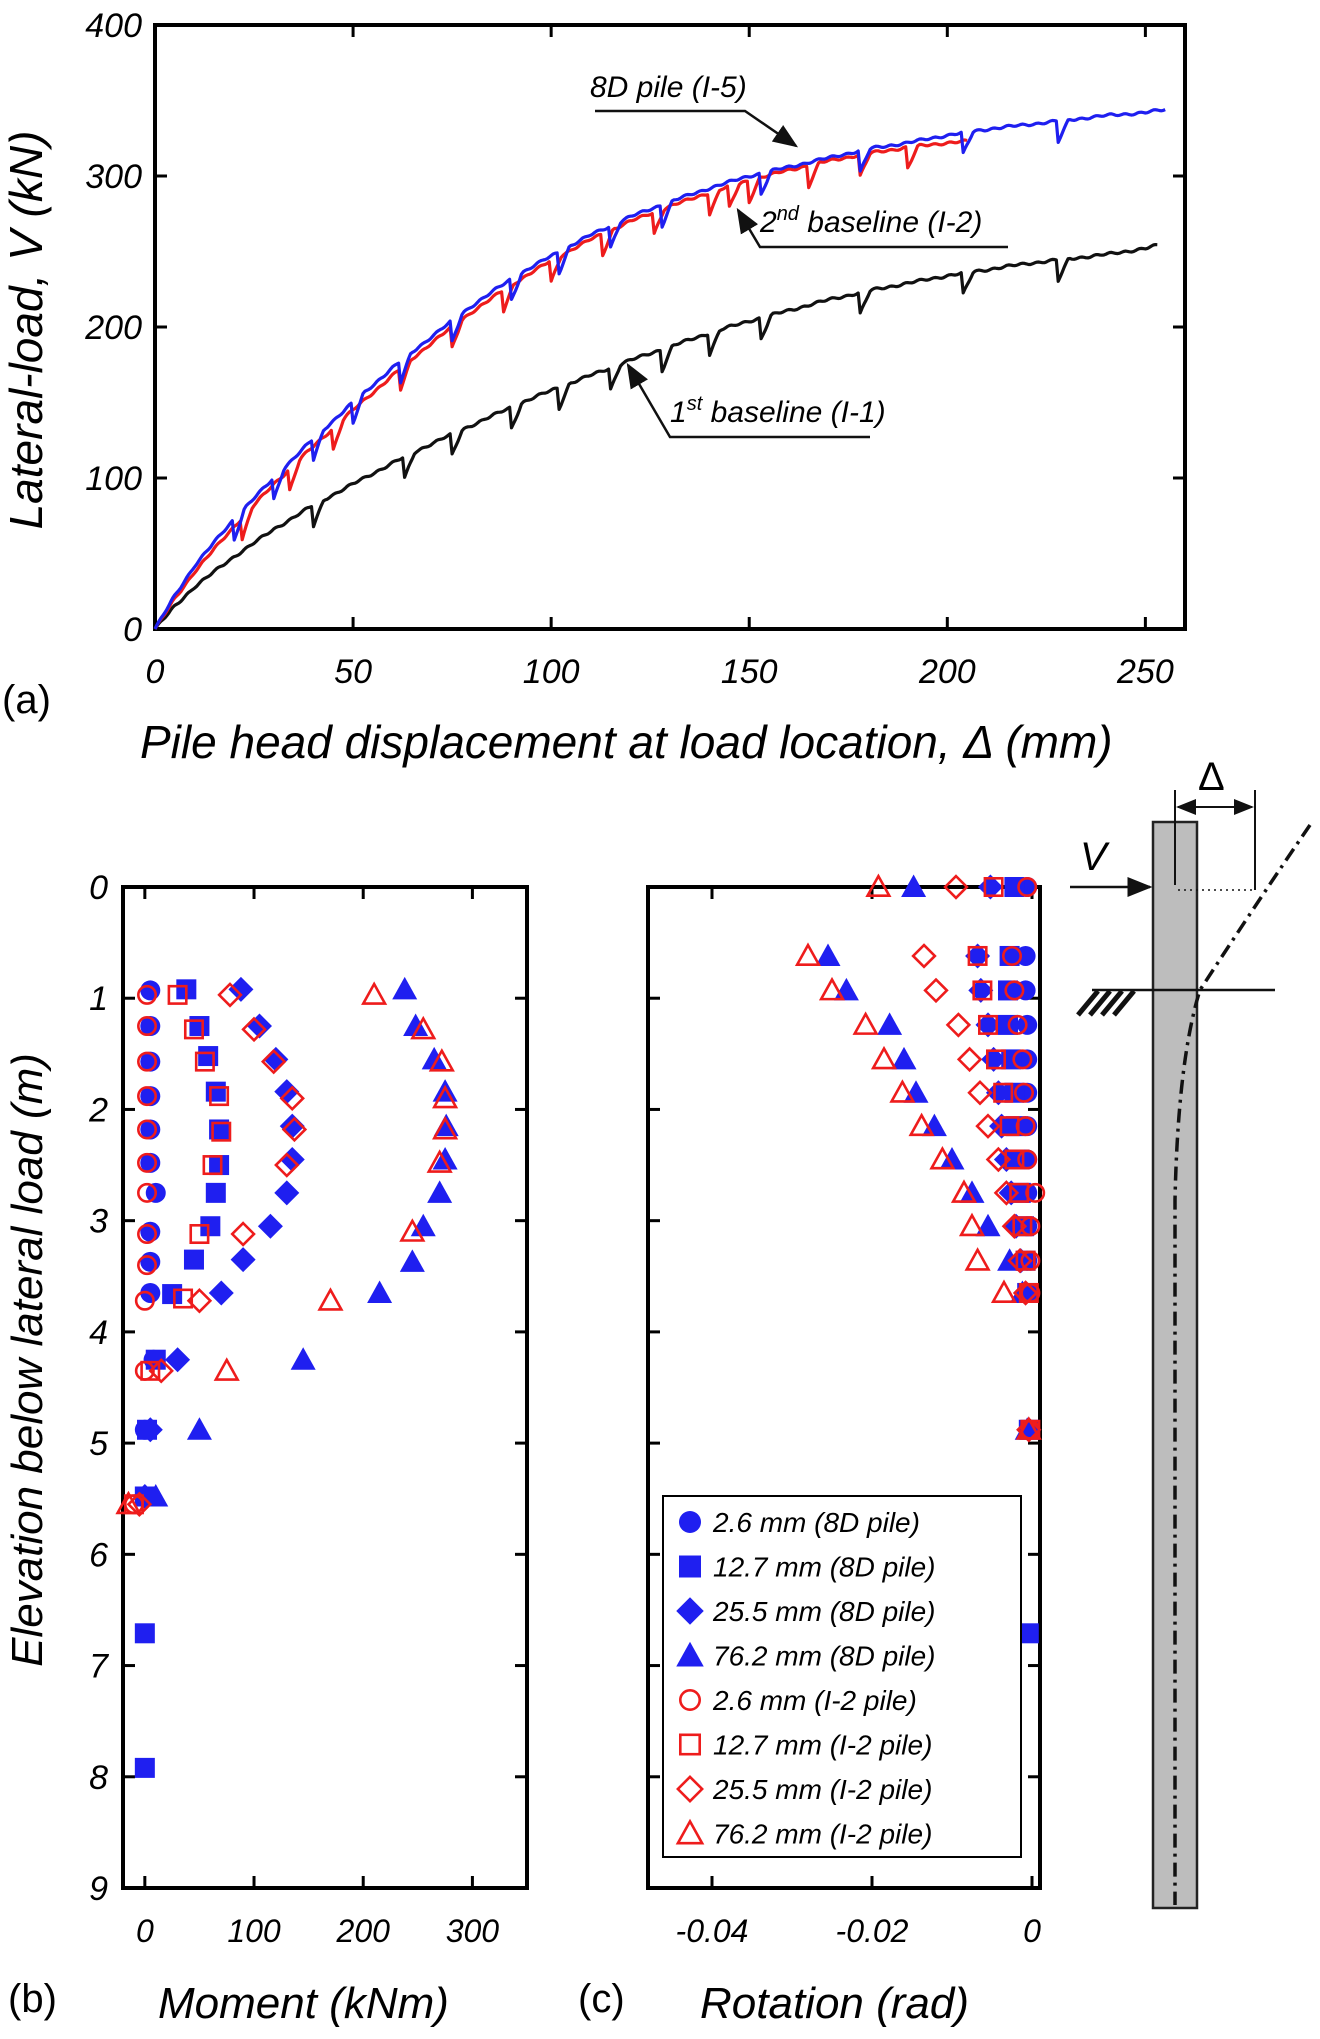 This screenshot has width=1320, height=2039. I want to click on y-tick-label: 0, so click(98, 888).